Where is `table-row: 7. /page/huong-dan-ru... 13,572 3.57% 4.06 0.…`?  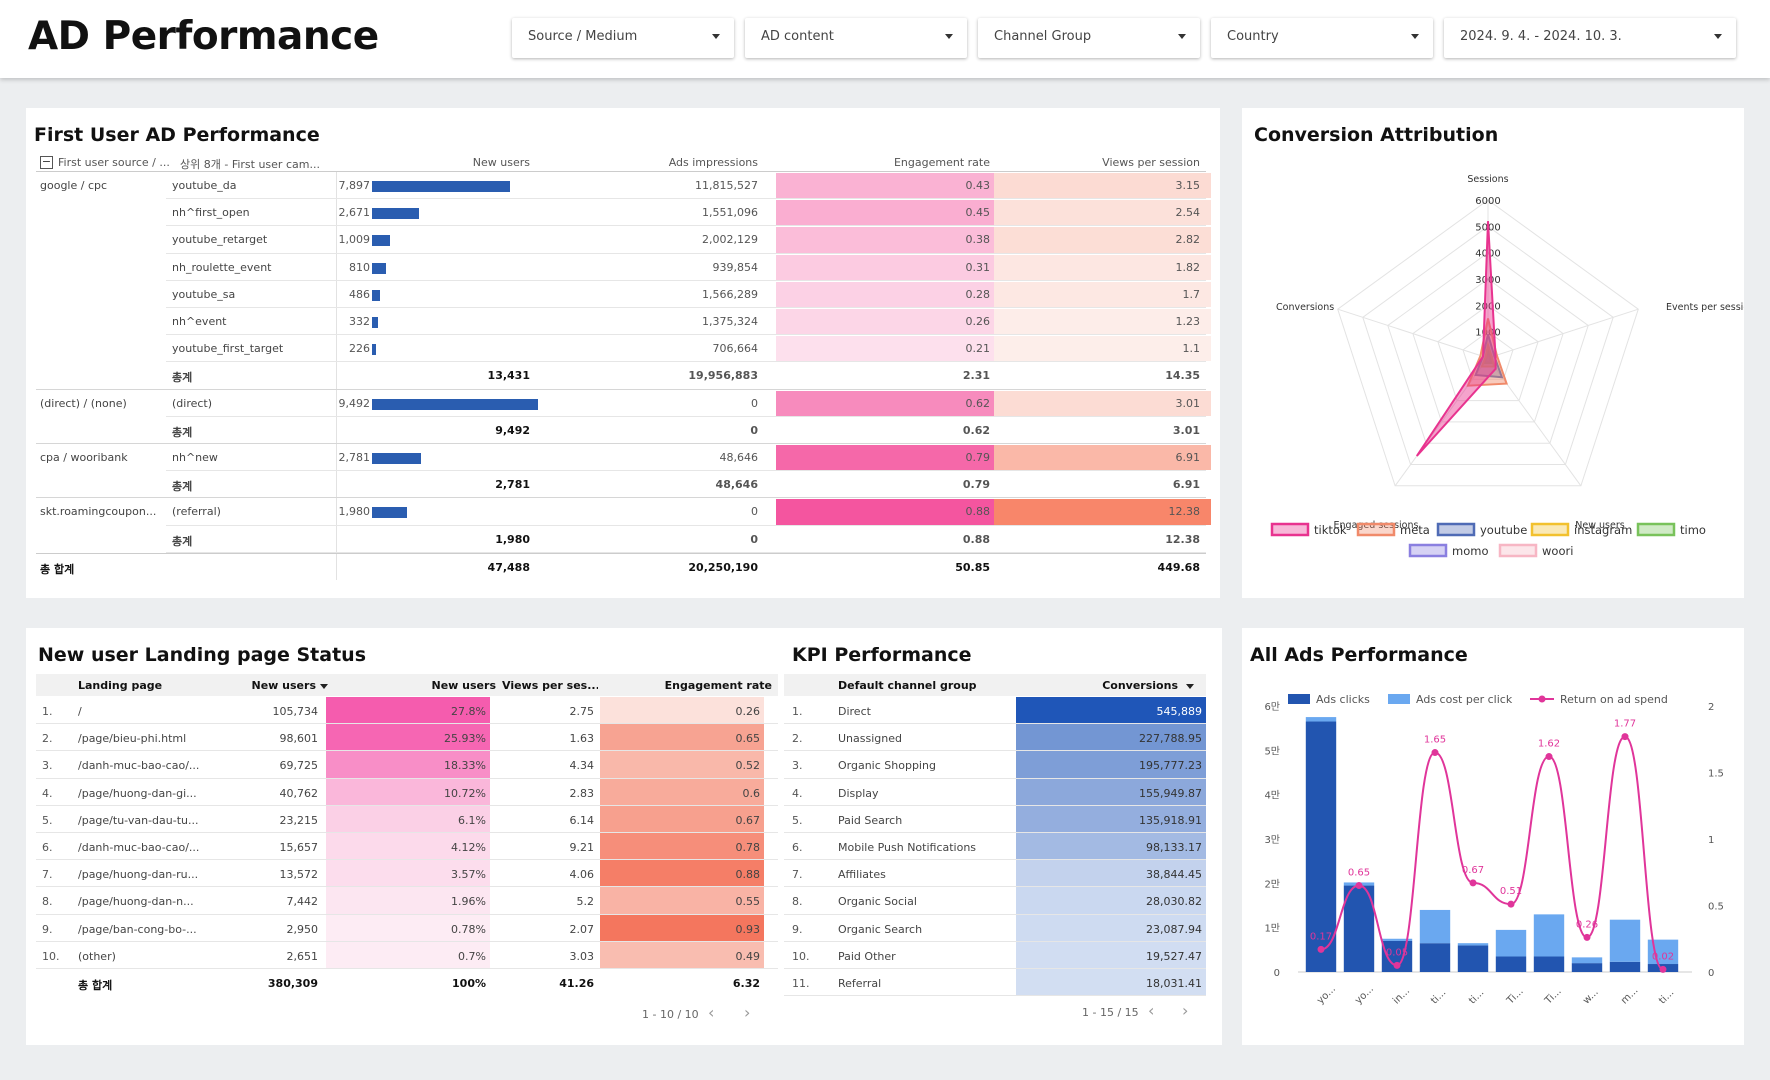
table-row: 7. /page/huong-dan-ru... 13,572 3.57% 4.06 0.… is located at coordinates (407, 874).